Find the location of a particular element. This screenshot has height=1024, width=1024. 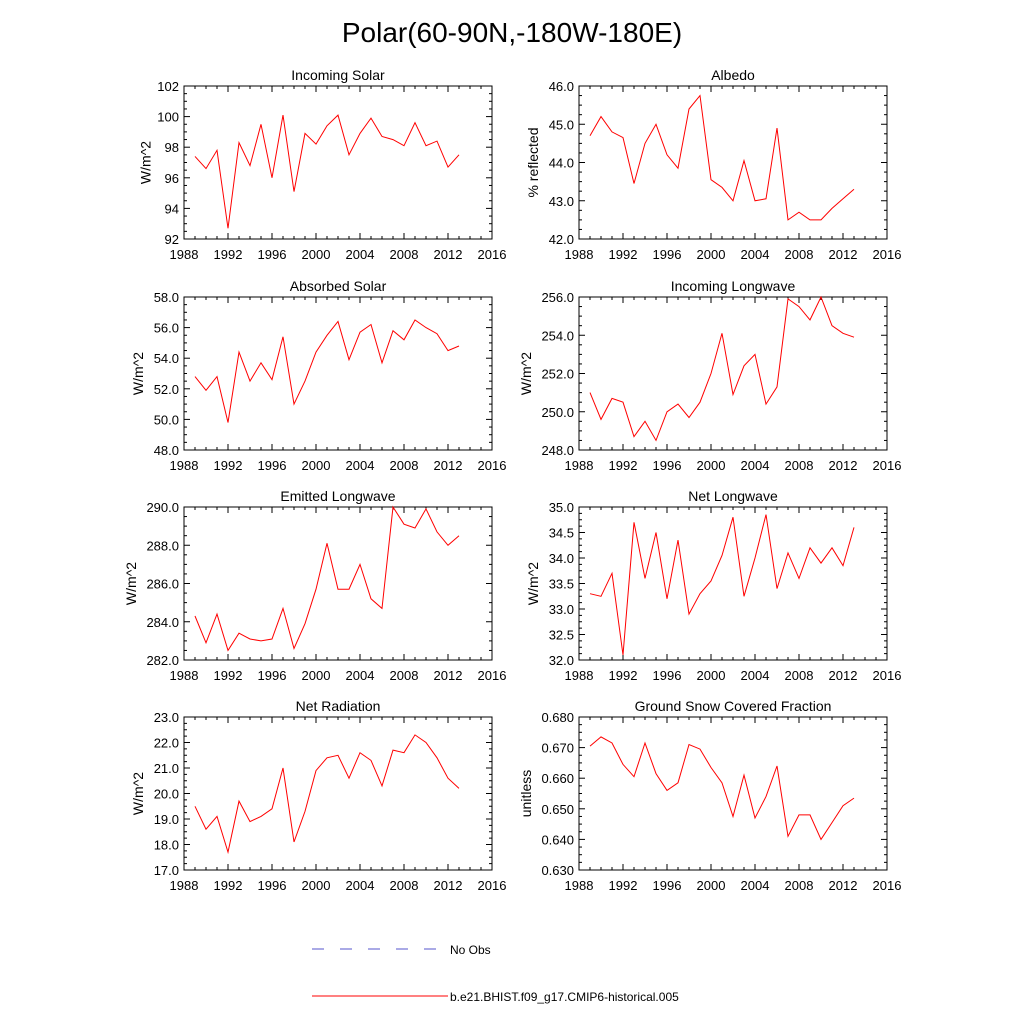

y-tick-label: 286.0 is located at coordinates (162, 584).